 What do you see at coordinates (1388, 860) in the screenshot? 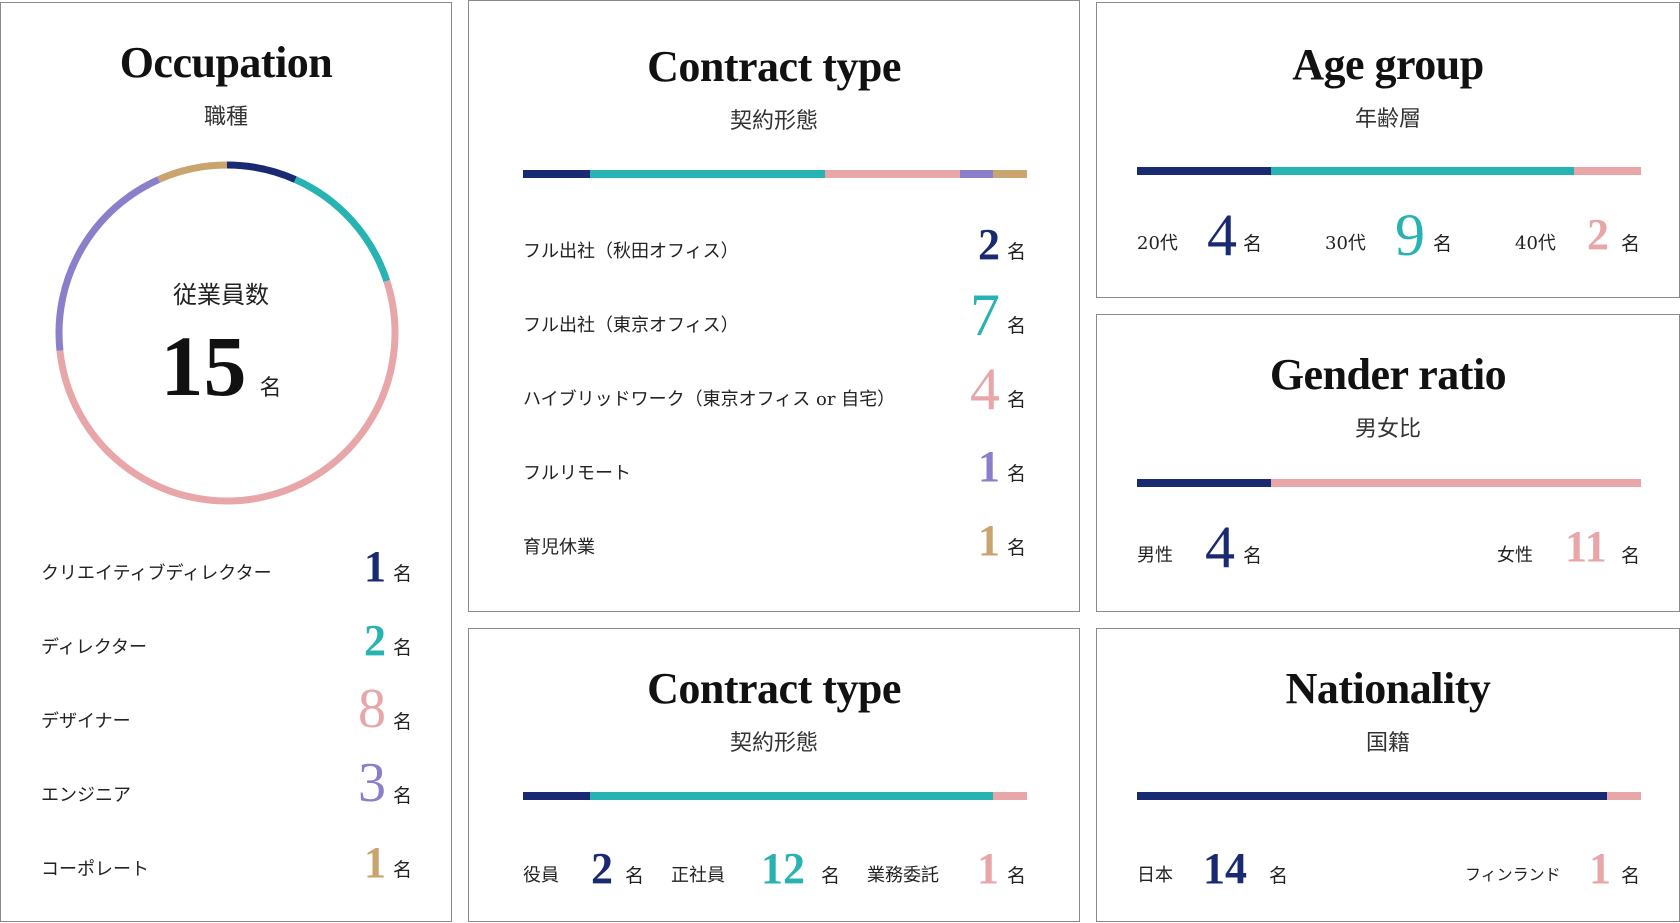
I see `nationality-stats: 日本 14 名 フィンランド 1 名` at bounding box center [1388, 860].